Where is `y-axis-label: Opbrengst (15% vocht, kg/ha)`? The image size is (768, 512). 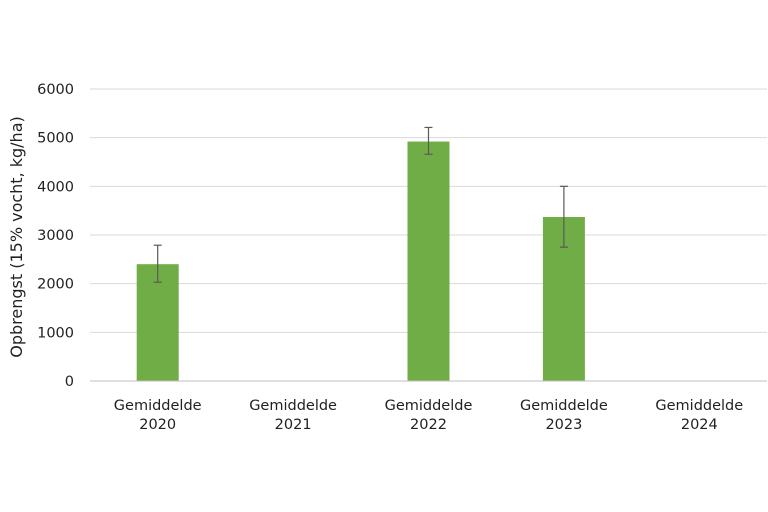
y-axis-label: Opbrengst (15% vocht, kg/ha) is located at coordinates (16, 237).